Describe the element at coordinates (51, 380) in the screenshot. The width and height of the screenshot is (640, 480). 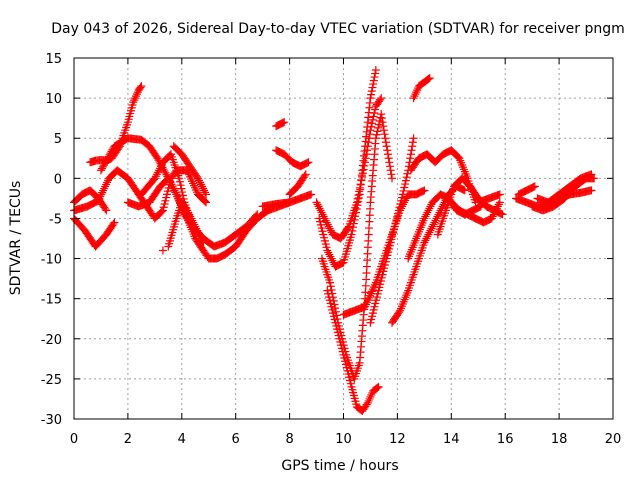
I see `y-tick-label: -25` at that location.